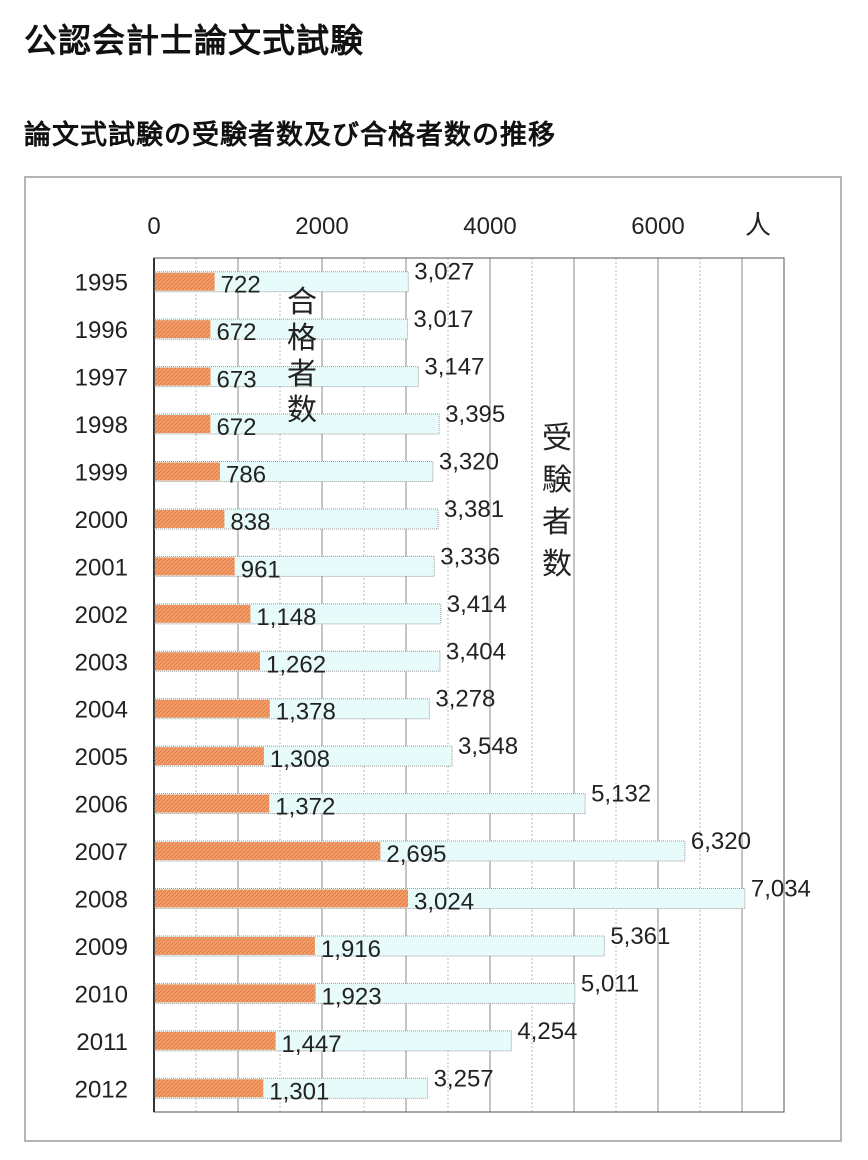 This screenshot has width=868, height=1160. Describe the element at coordinates (241, 285) in the screenshot. I see `passers-value-label: 722` at that location.